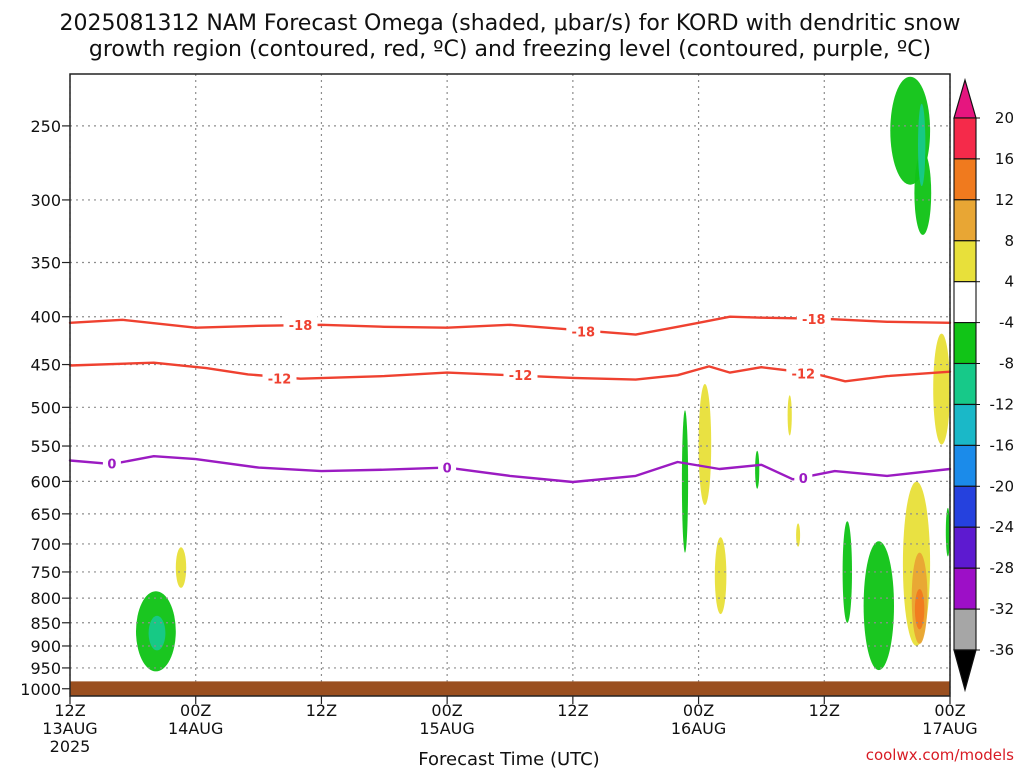 The height and width of the screenshot is (768, 1024). I want to click on x-tick-label-2-0: 12Z, so click(321, 710).